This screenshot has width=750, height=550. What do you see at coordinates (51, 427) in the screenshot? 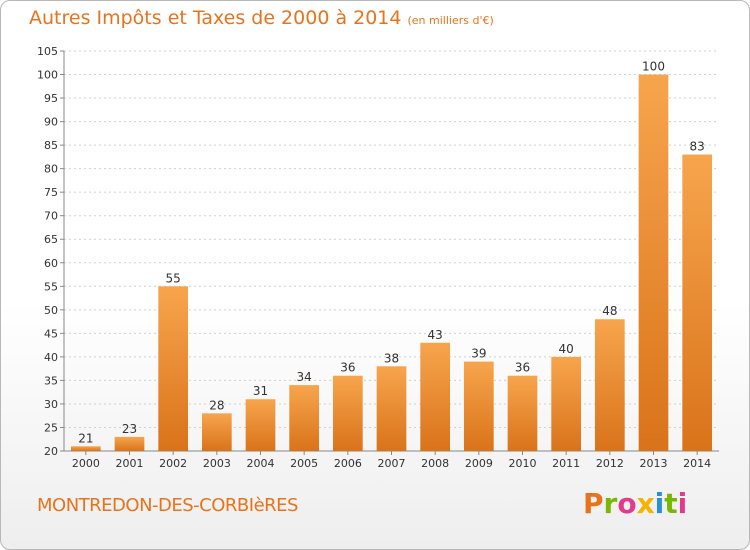
I see `y-tick-label: 25` at bounding box center [51, 427].